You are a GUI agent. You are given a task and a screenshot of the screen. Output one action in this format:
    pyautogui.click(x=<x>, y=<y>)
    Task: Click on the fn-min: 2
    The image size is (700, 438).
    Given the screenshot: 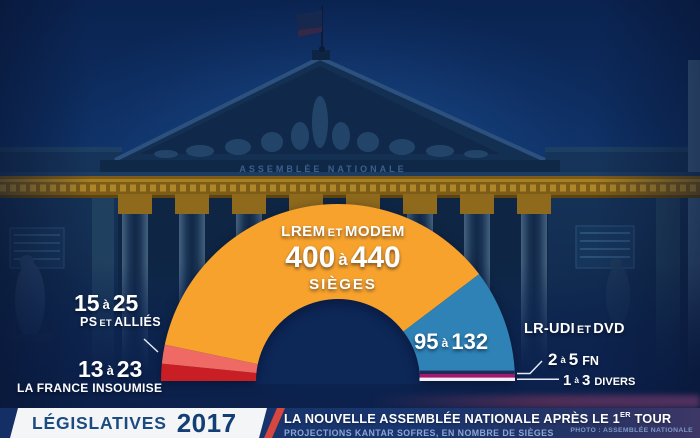 What is the action you would take?
    pyautogui.click(x=553, y=359)
    